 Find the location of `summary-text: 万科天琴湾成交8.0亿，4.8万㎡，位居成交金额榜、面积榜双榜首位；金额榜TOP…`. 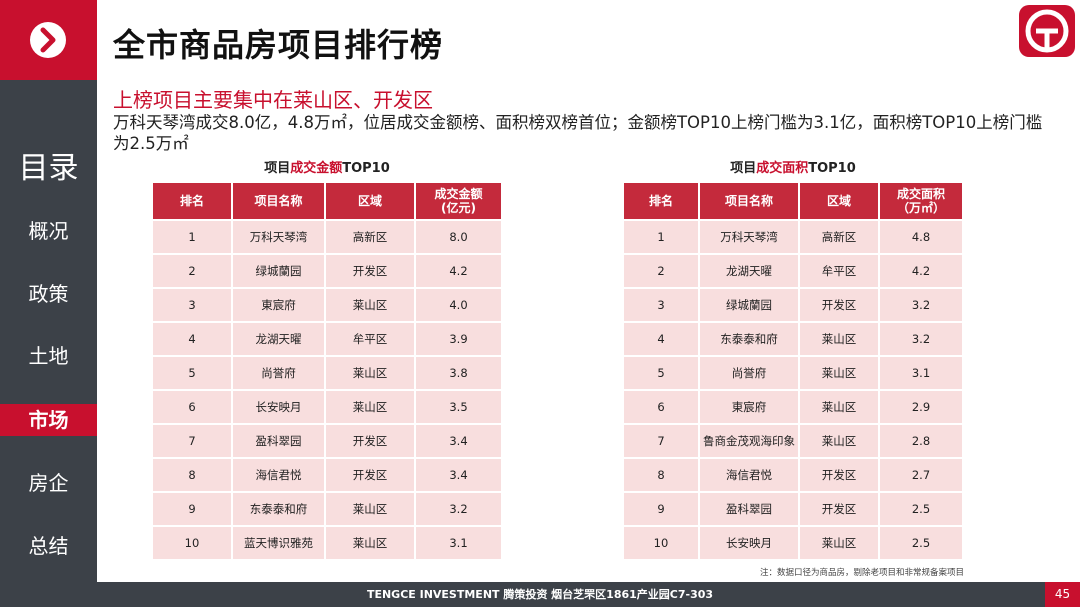

summary-text: 万科天琴湾成交8.0亿，4.8万㎡，位居成交金额榜、面积榜双榜首位；金额榜TOP… is located at coordinates (578, 133).